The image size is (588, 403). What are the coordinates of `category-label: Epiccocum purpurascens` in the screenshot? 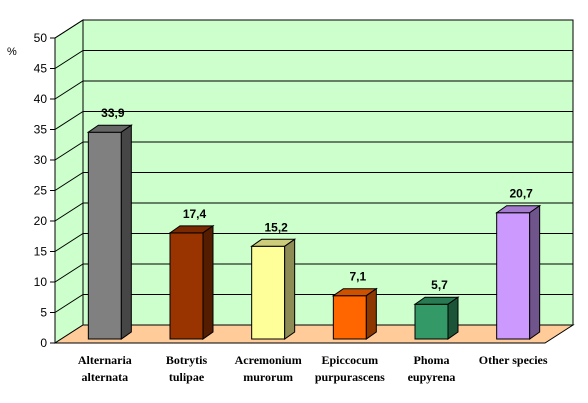 It's located at (350, 368).